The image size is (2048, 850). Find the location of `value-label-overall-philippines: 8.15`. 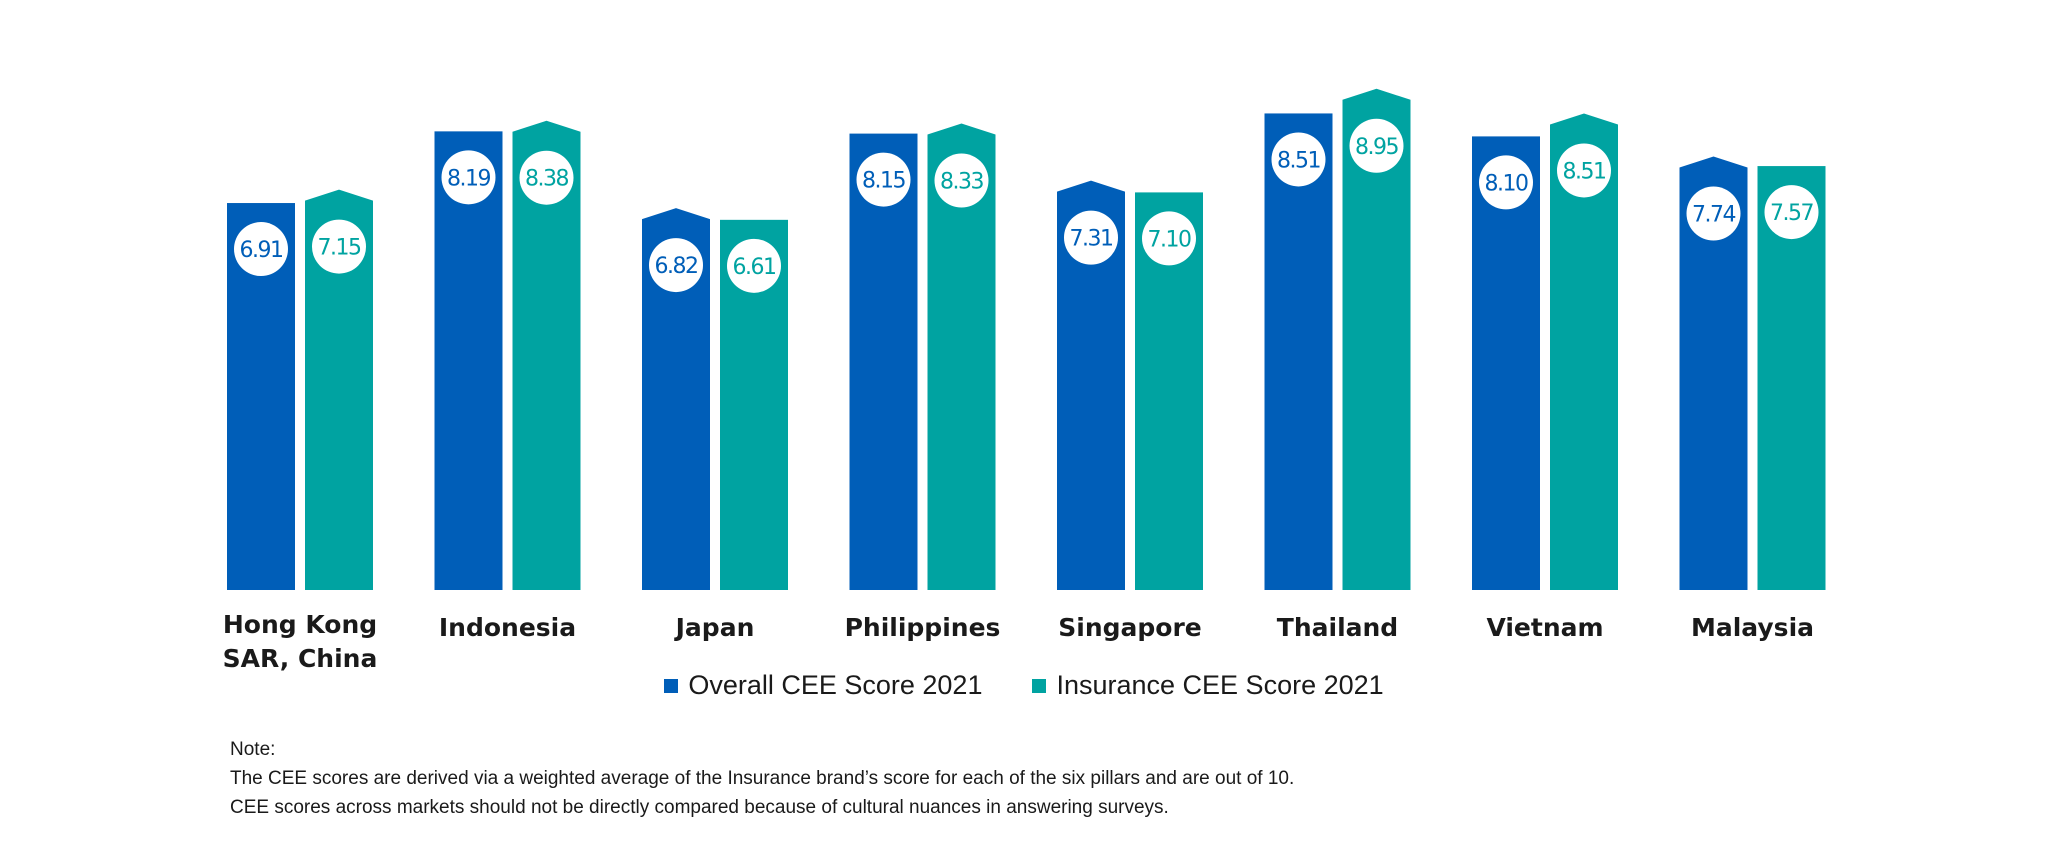

value-label-overall-philippines: 8.15 is located at coordinates (883, 181).